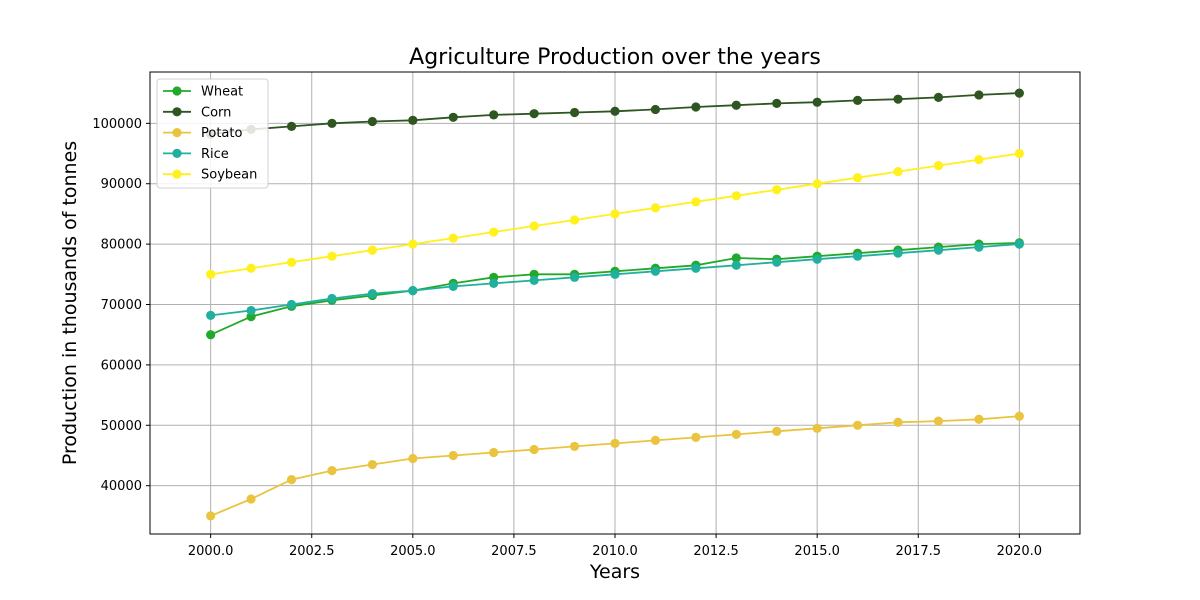  What do you see at coordinates (919, 551) in the screenshot?
I see `x-tick-label: 2017.5` at bounding box center [919, 551].